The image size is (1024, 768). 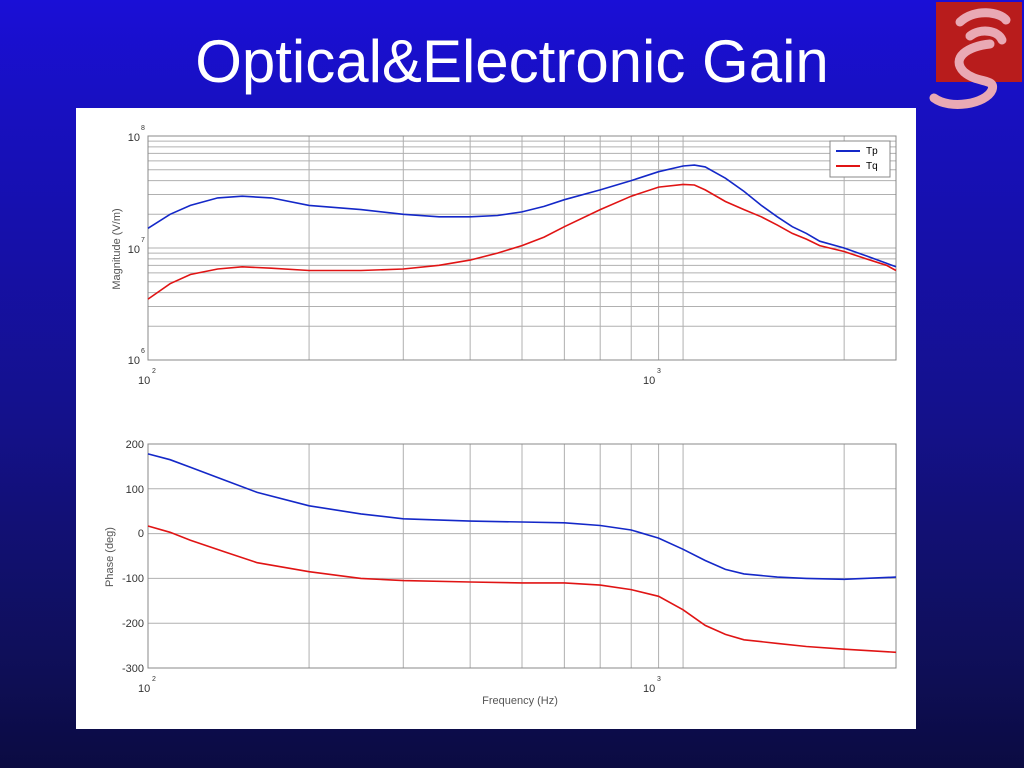 What do you see at coordinates (135, 490) in the screenshot?
I see `phase-y-tick-label: 100` at bounding box center [135, 490].